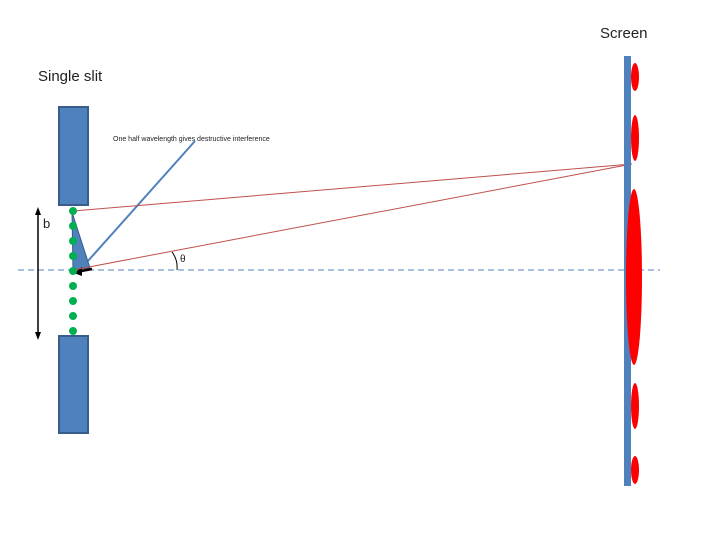 The image size is (720, 540). I want to click on slit-barrier-top, so click(73, 156).